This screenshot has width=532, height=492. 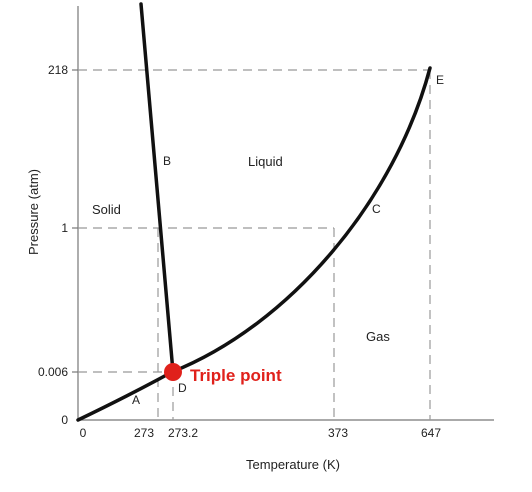 I want to click on x-tick-label-647: 647, so click(x=431, y=433).